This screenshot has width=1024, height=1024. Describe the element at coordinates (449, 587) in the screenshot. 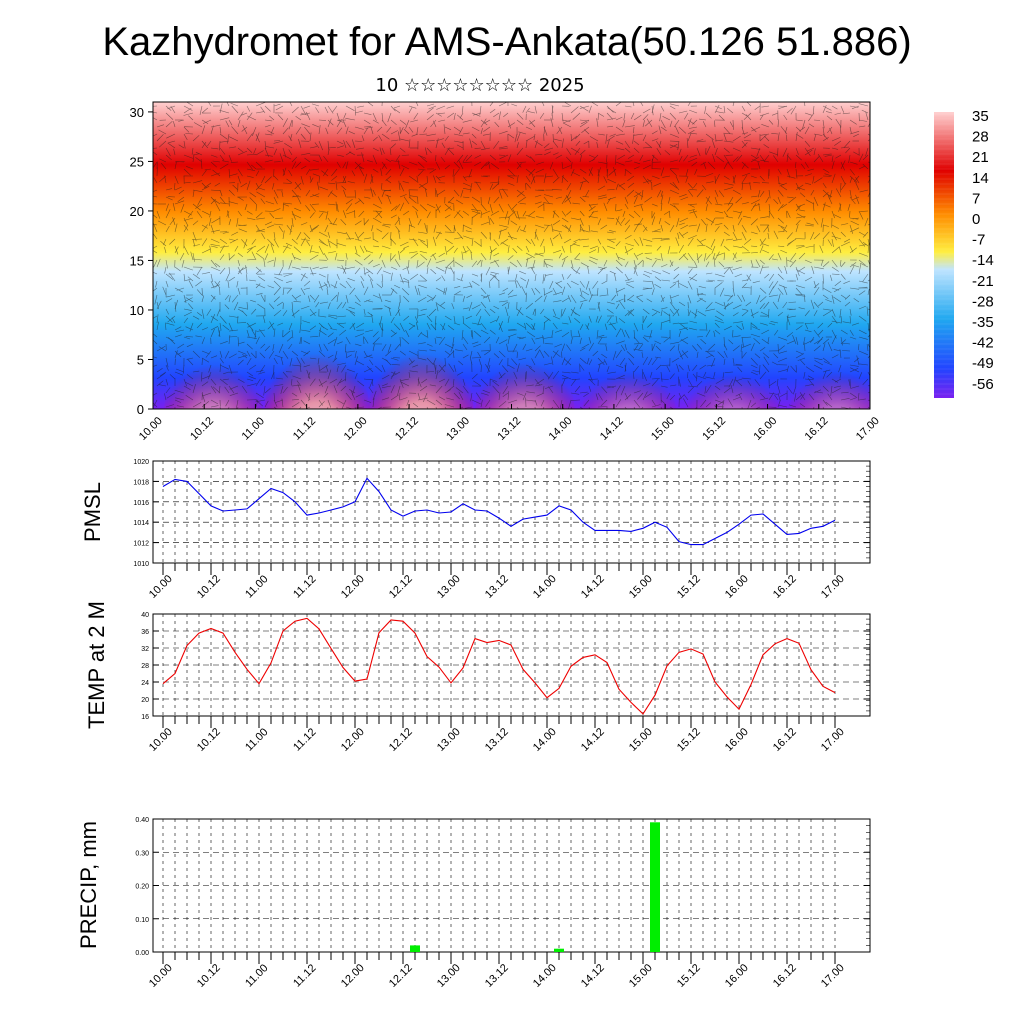

I see `x-tick-label: 13.00` at that location.